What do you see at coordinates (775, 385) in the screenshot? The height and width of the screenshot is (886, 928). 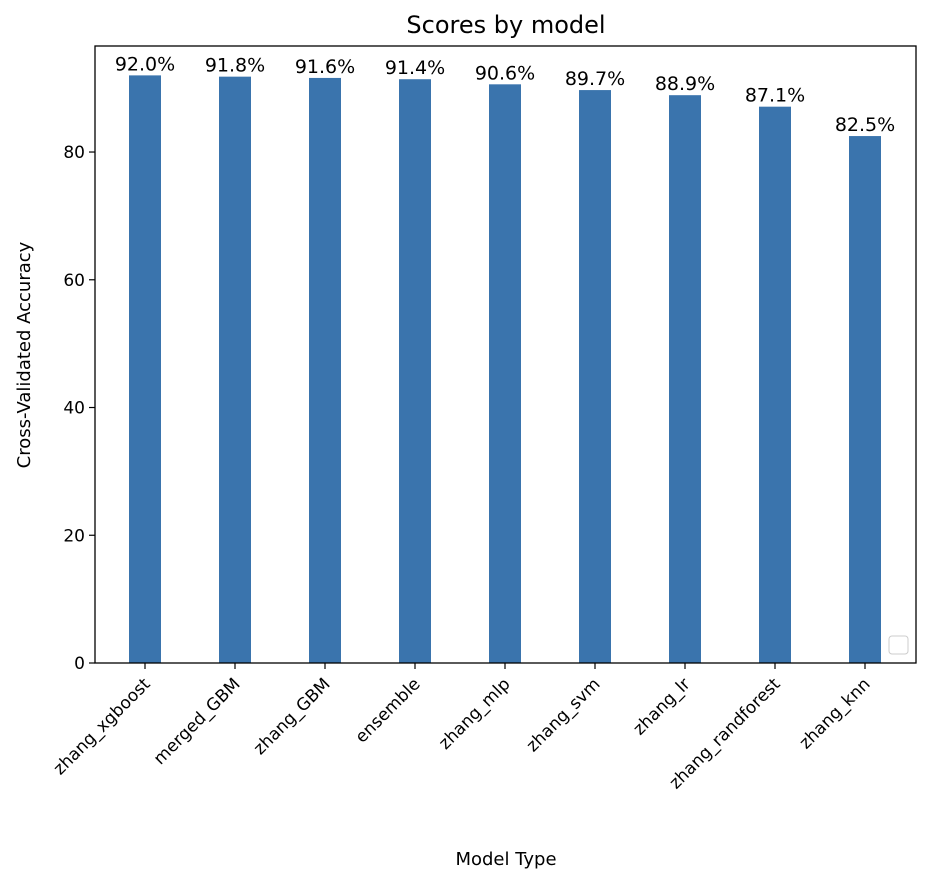 I see `bar-zhang_randforest` at bounding box center [775, 385].